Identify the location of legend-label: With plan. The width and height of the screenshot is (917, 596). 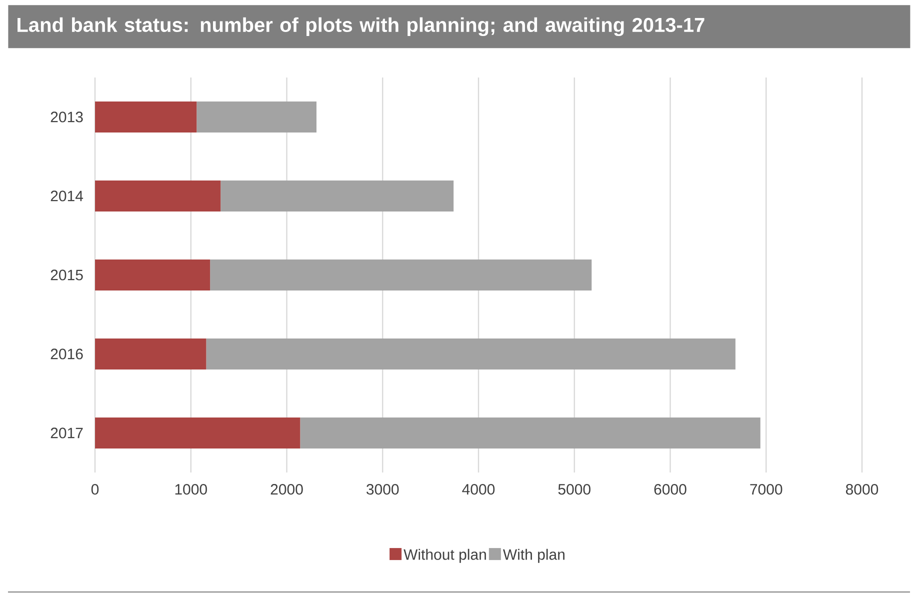
(533, 555).